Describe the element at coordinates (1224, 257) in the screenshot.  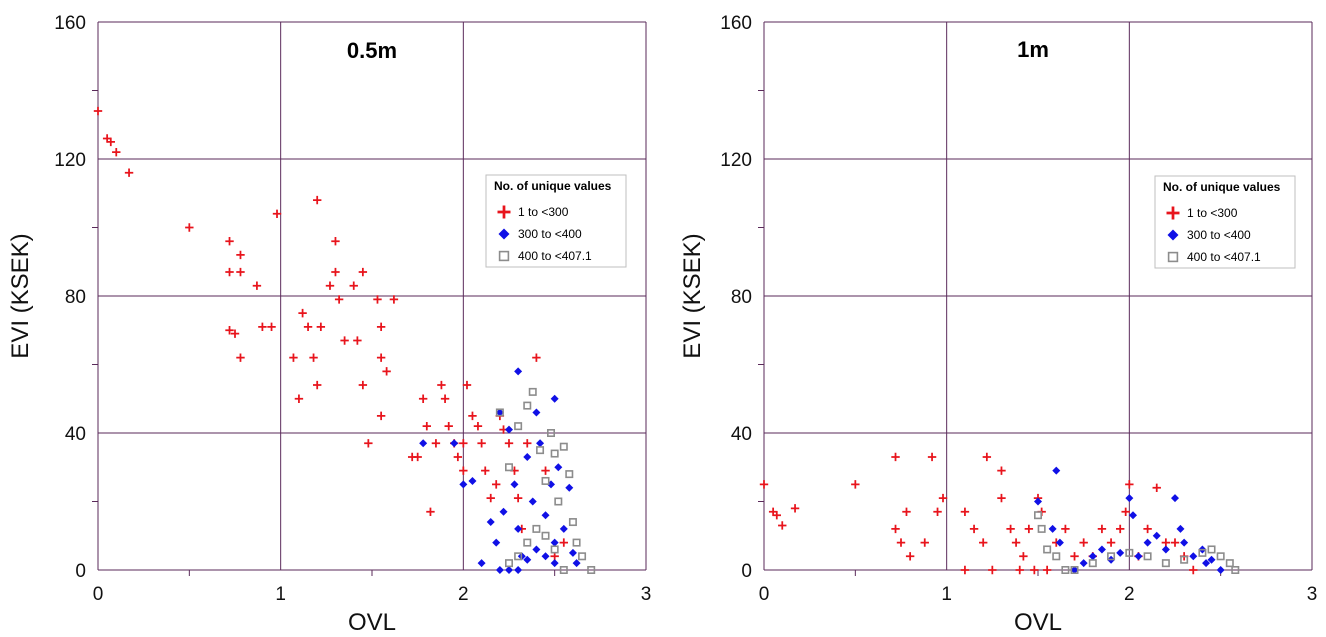
I see `legend-entry: 400 to <407.1` at that location.